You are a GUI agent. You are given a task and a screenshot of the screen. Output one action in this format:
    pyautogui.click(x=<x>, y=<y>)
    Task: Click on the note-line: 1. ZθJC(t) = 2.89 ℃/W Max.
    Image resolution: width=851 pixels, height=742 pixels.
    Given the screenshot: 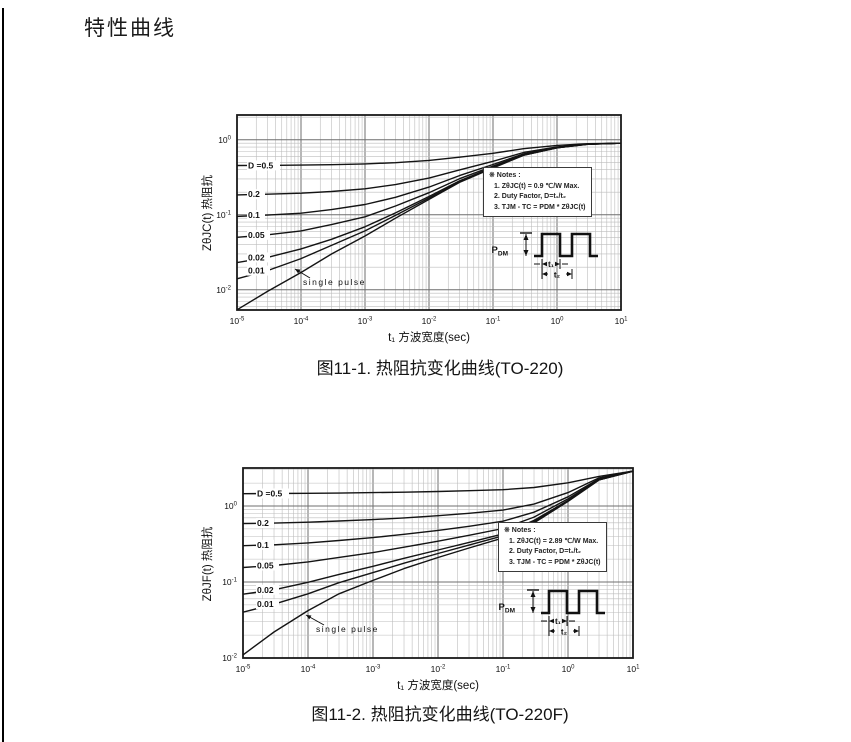 What is the action you would take?
    pyautogui.click(x=554, y=541)
    